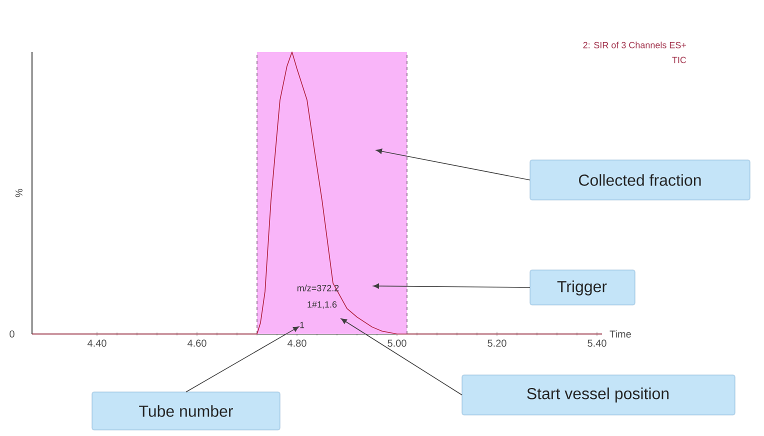 This screenshot has height=436, width=764. Describe the element at coordinates (397, 343) in the screenshot. I see `x-tick-label: 5.00` at that location.